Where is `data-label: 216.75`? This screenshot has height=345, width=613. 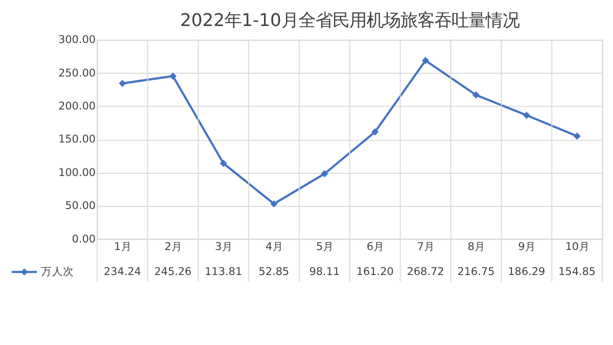
data-label: 216.75 is located at coordinates (476, 271).